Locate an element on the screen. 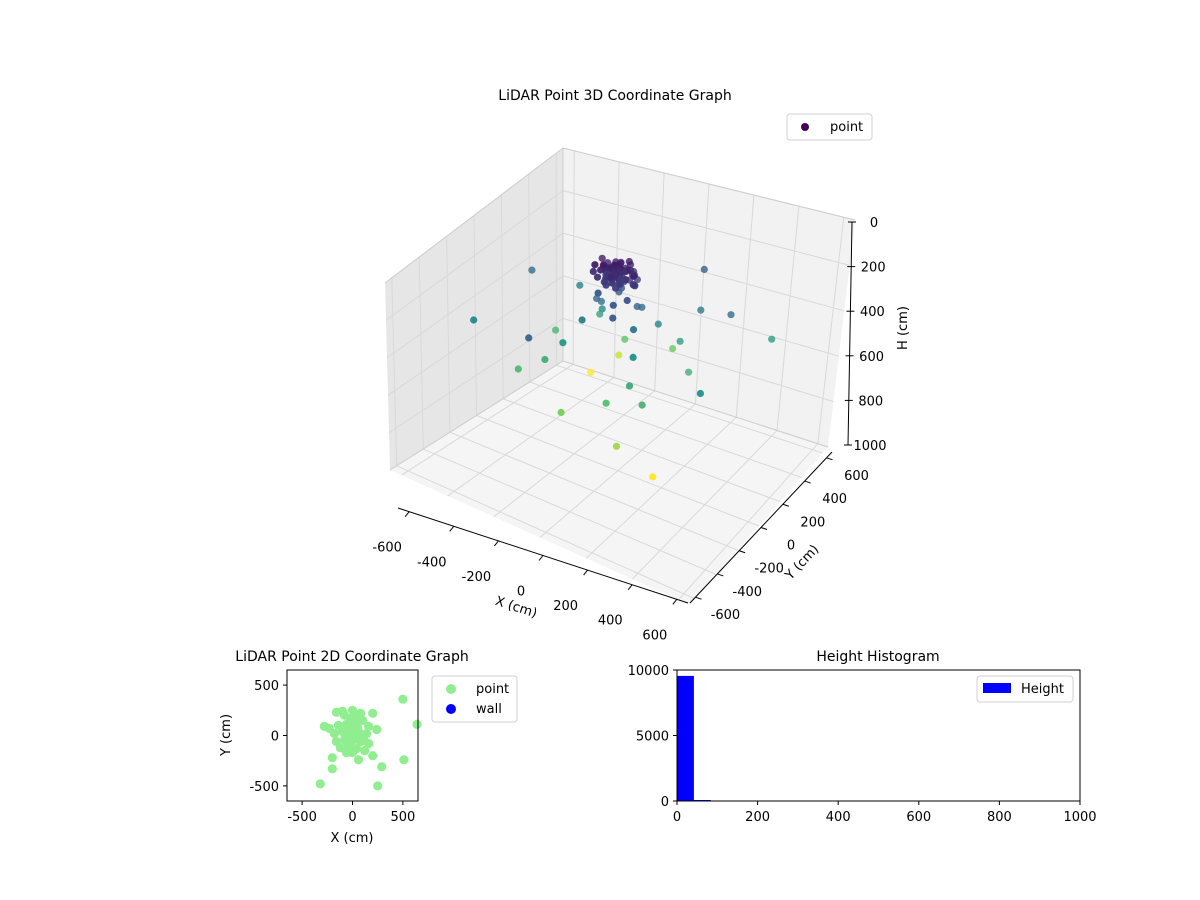  x-tick-label-3d-6: 600 is located at coordinates (654, 635).